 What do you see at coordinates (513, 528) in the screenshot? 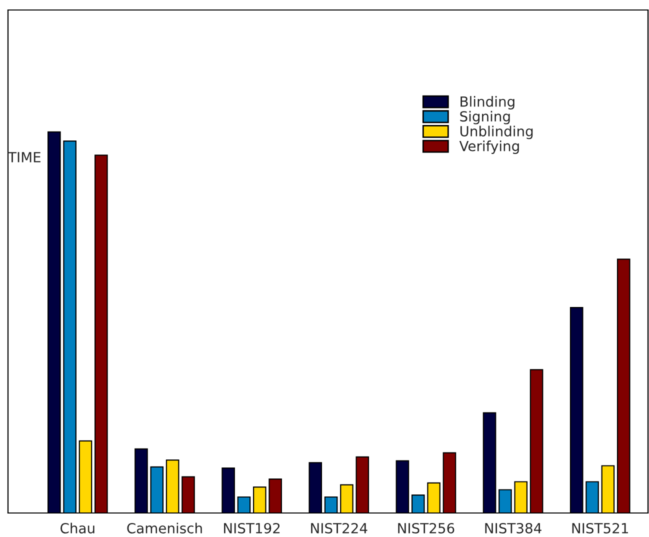
I see `x-tick-label: NIST384` at bounding box center [513, 528].